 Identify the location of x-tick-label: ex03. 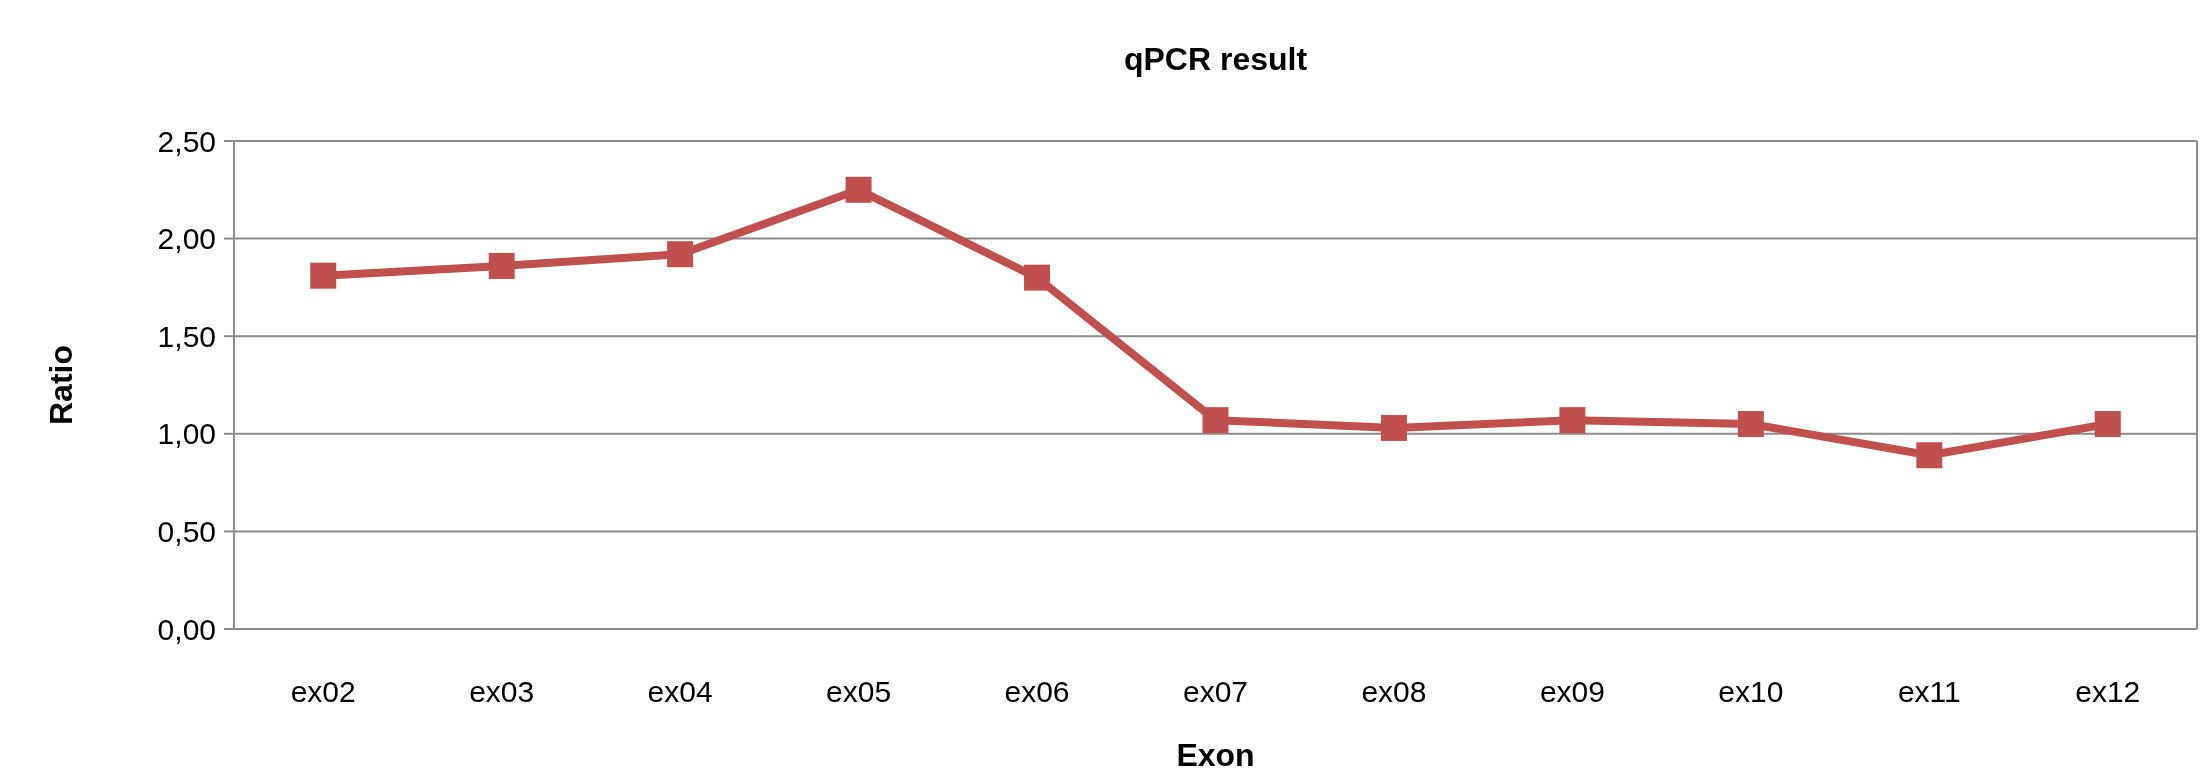
(502, 691).